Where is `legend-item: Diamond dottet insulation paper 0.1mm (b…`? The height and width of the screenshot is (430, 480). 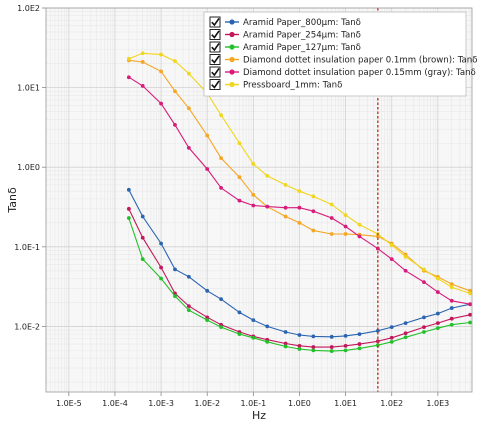 legend-item: Diamond dottet insulation paper 0.1mm (b… is located at coordinates (343, 60).